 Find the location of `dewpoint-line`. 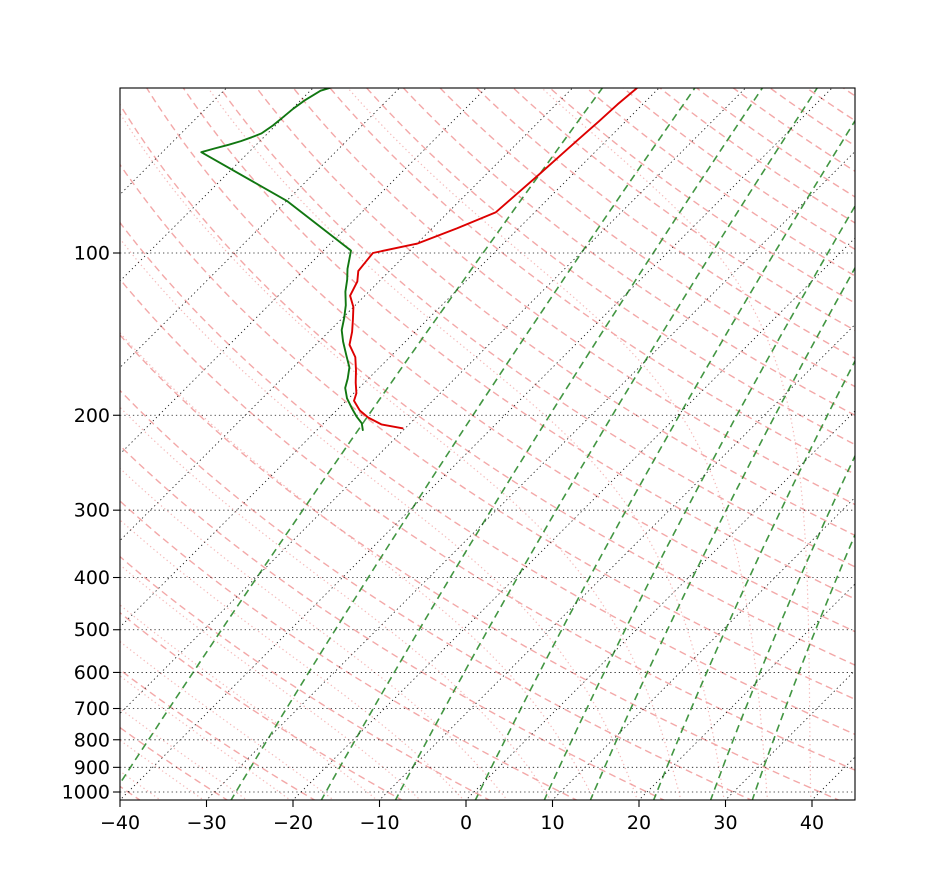

dewpoint-line is located at coordinates (282, 259).